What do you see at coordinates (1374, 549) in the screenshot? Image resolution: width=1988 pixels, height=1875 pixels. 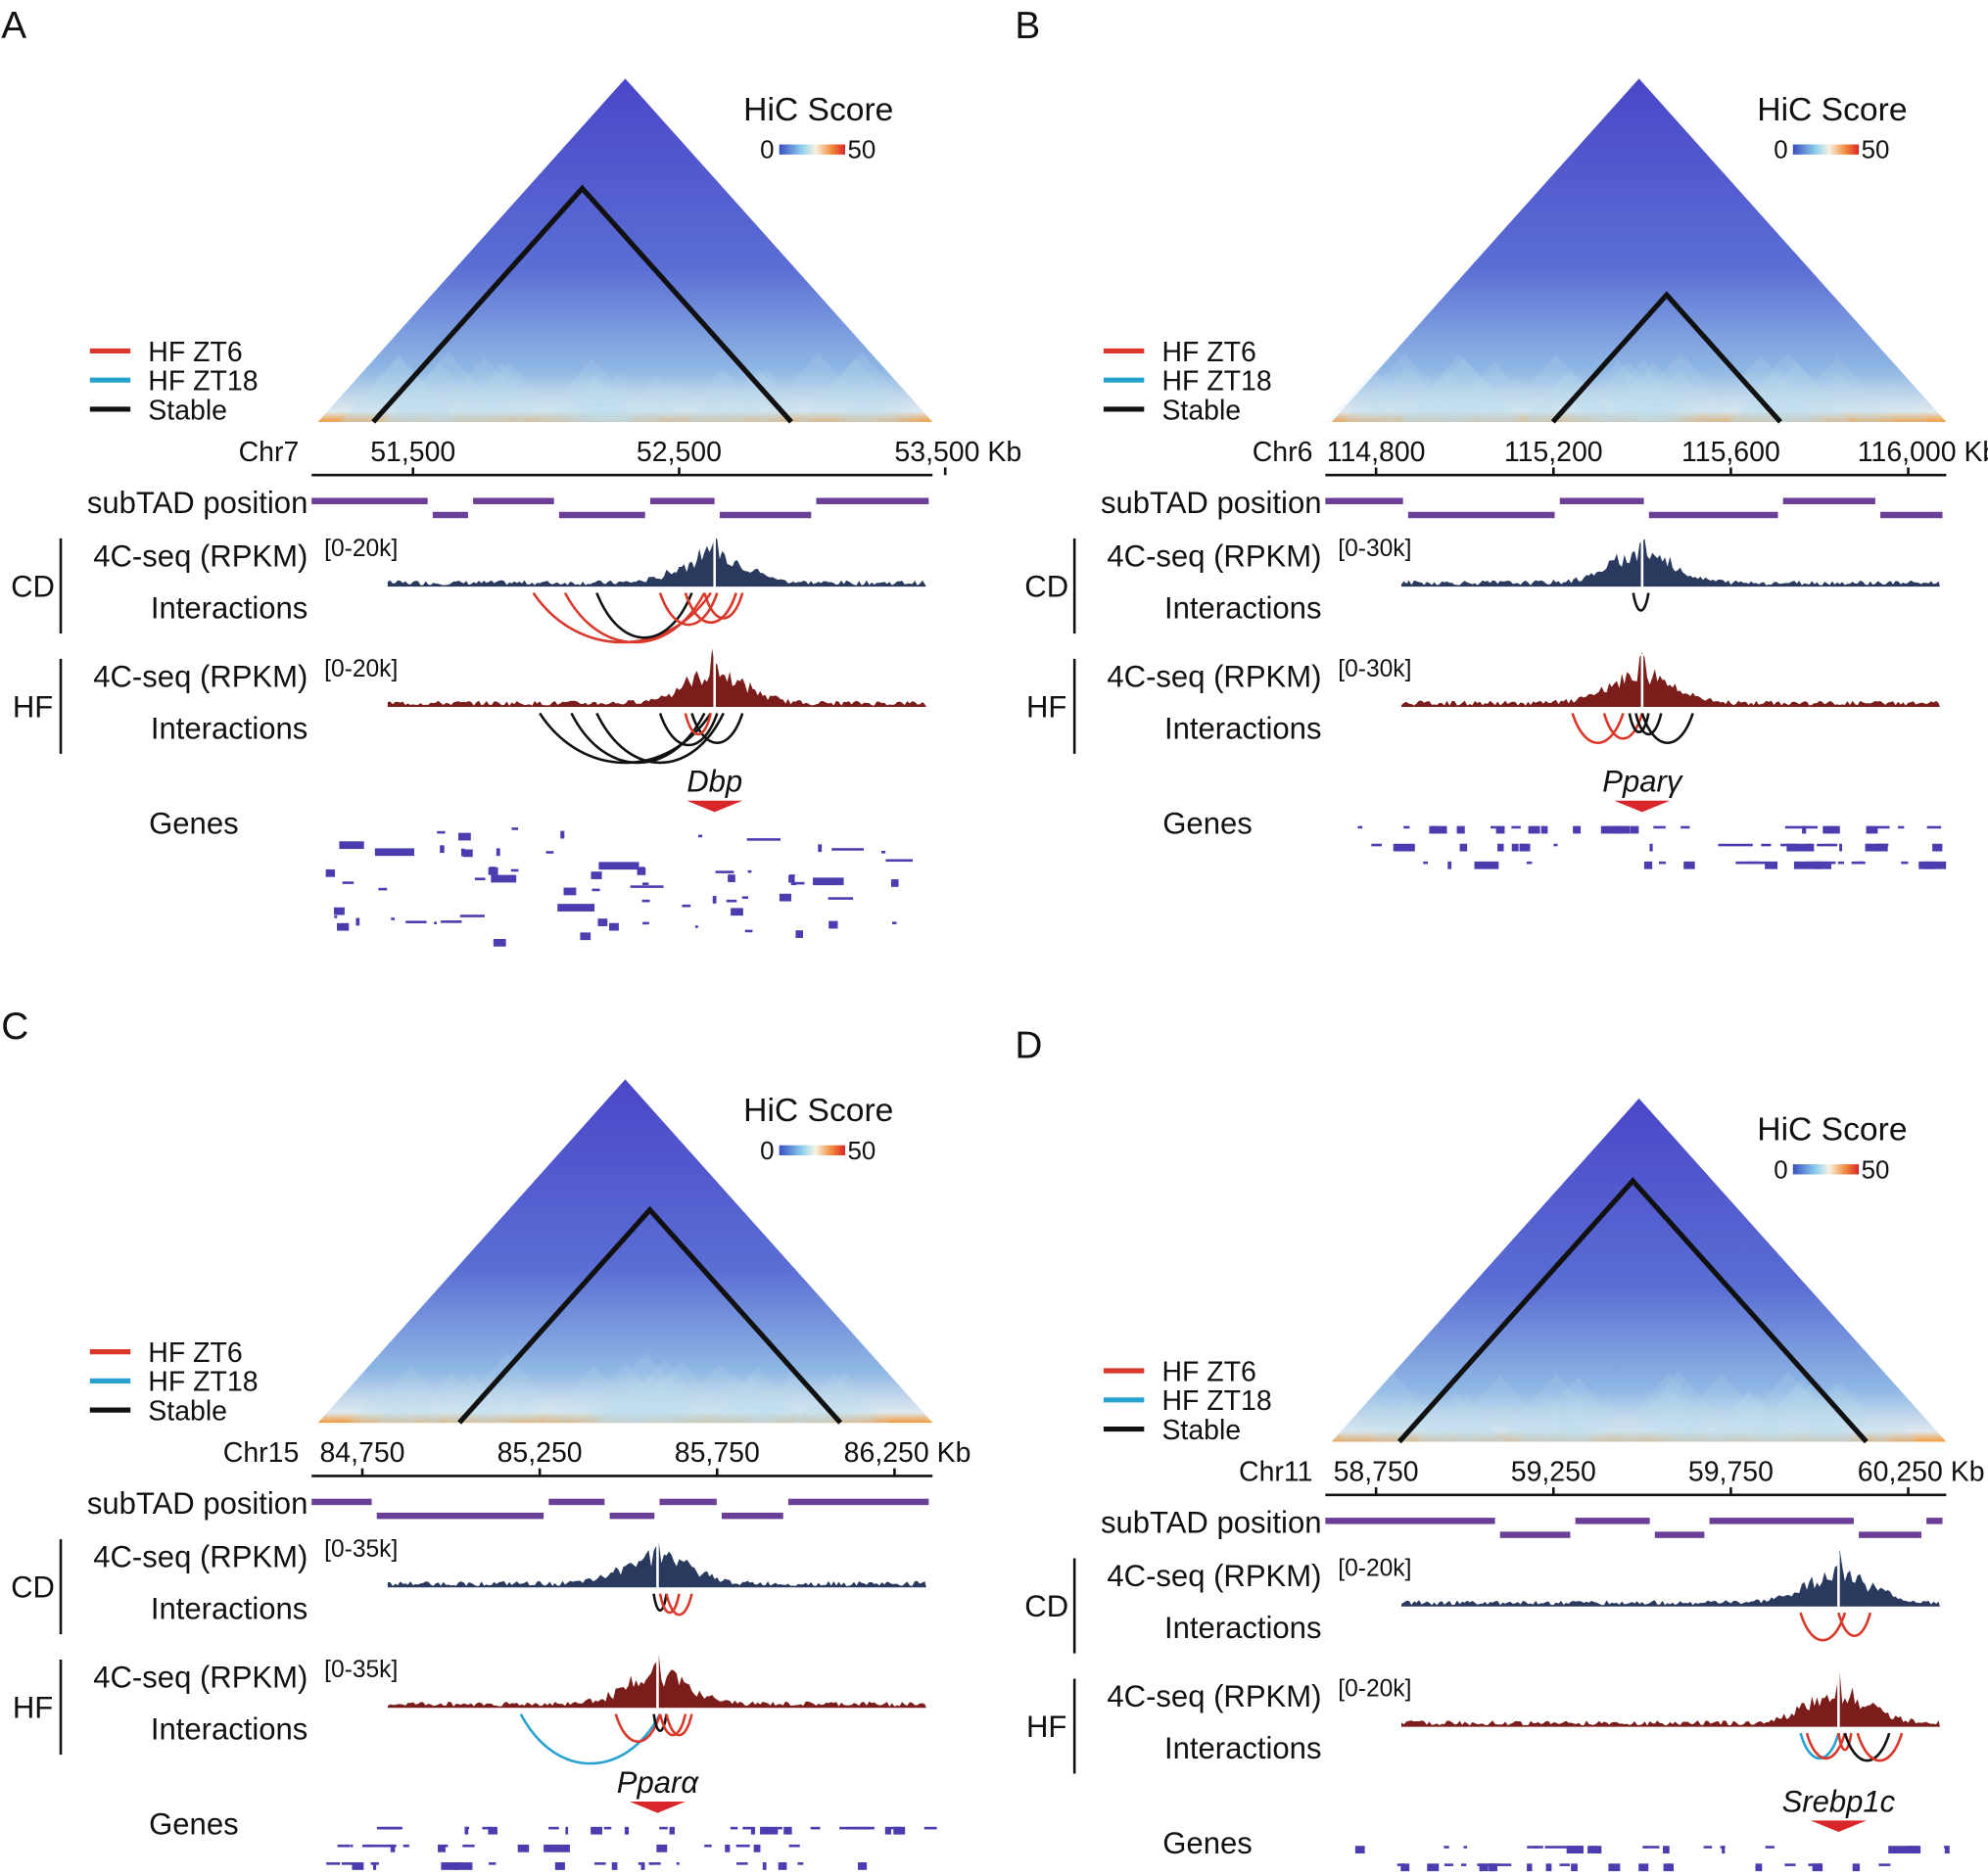 I see `range-label: [0-30k]` at bounding box center [1374, 549].